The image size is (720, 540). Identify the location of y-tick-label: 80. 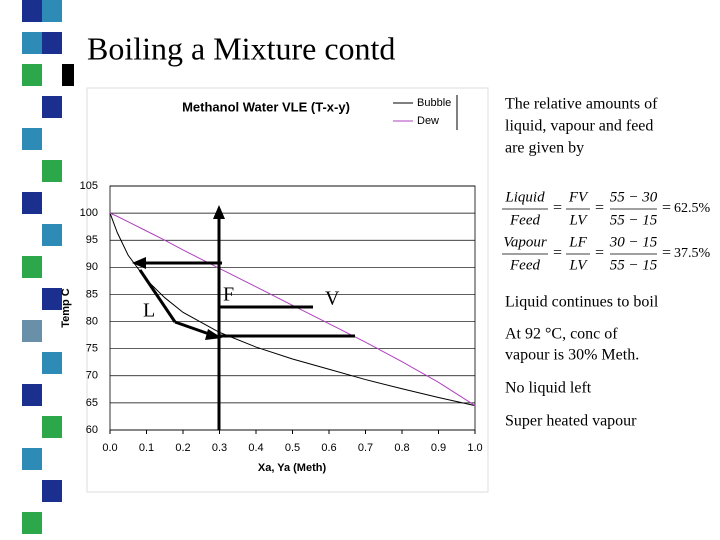
(92, 321).